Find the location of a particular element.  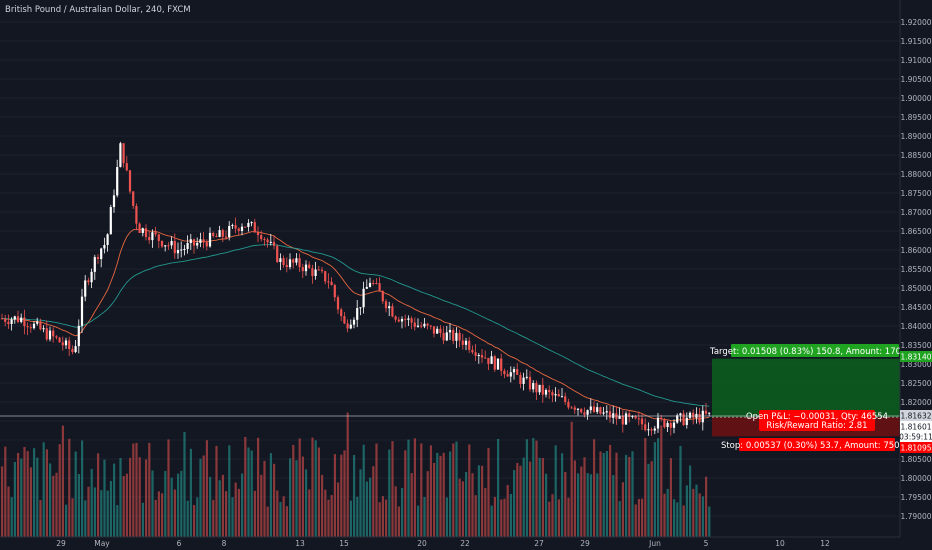

target-zone is located at coordinates (806, 388).